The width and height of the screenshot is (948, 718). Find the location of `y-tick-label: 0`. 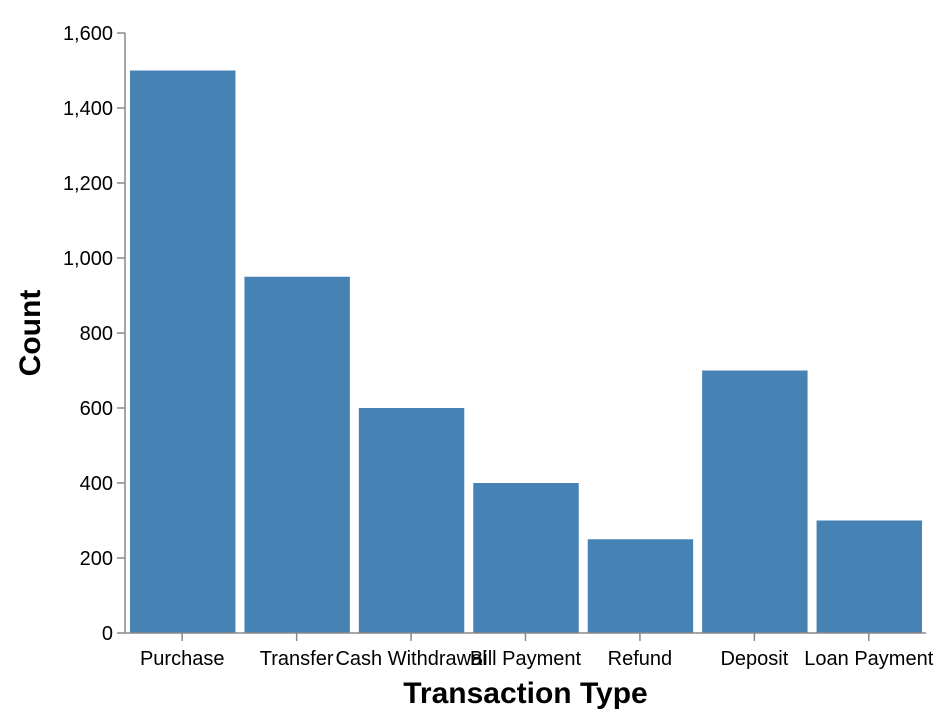

y-tick-label: 0 is located at coordinates (107, 634).